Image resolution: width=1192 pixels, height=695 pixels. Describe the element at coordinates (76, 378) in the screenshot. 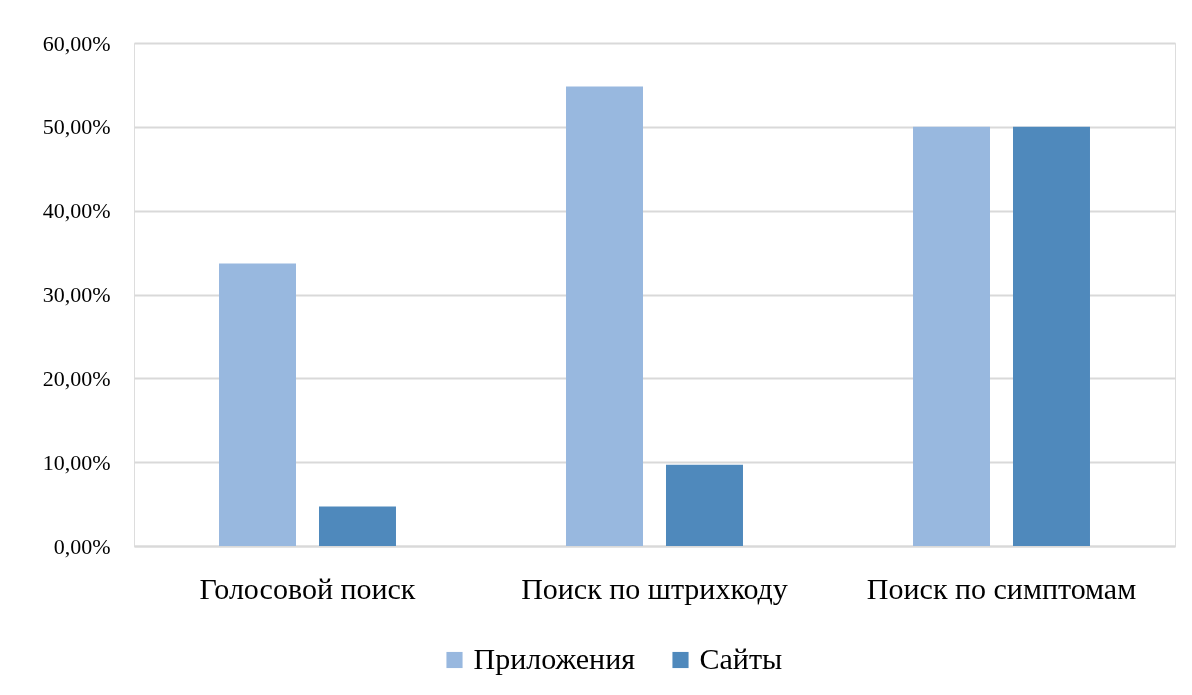

I see `y-tick-label: 20,00%` at that location.